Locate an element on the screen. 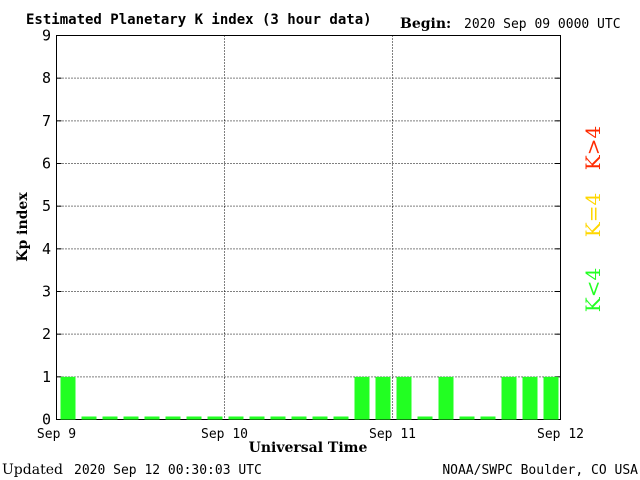 The height and width of the screenshot is (480, 640). x-axis-tick-labels: Sep 9 Sep 10 Sep 11 Sep 12 is located at coordinates (310, 434).